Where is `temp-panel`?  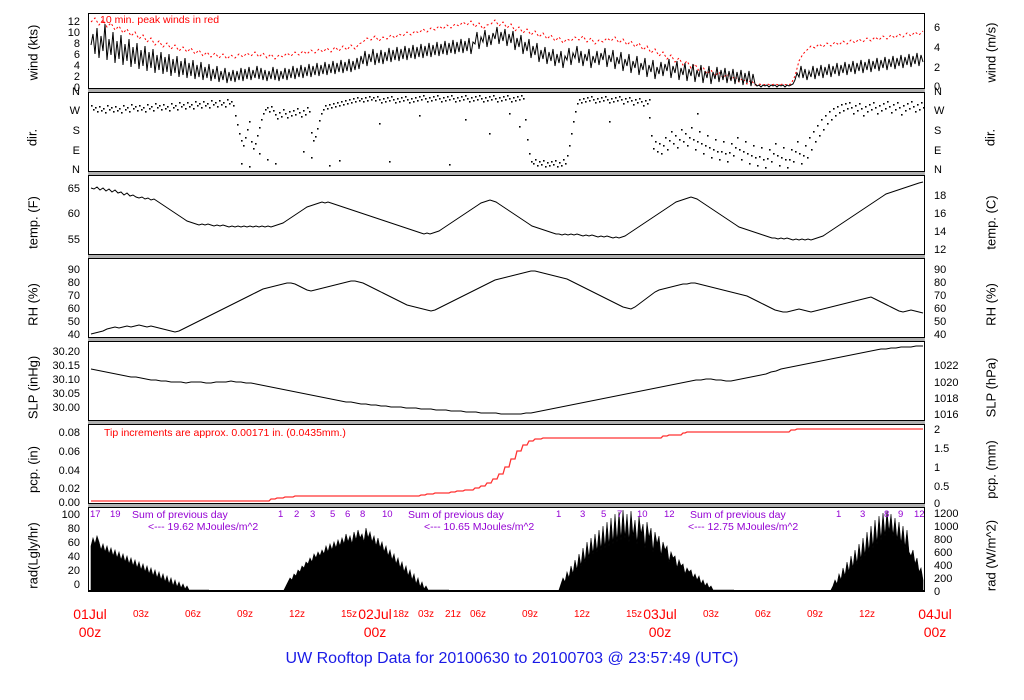 temp-panel is located at coordinates (506, 215).